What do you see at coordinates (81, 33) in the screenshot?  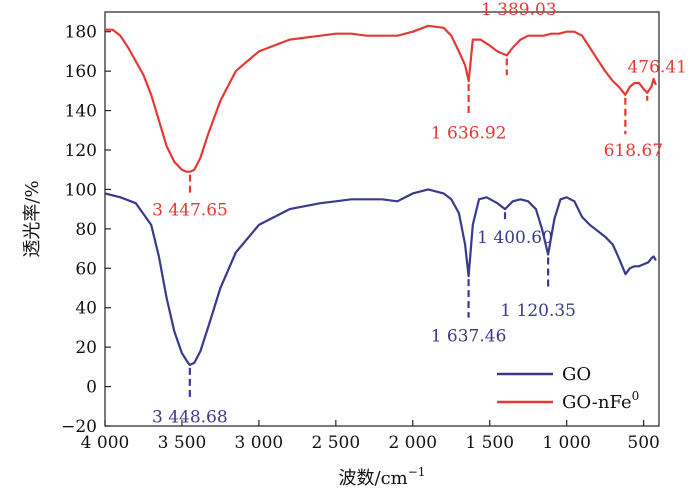 I see `y-tick-label: 180` at bounding box center [81, 33].